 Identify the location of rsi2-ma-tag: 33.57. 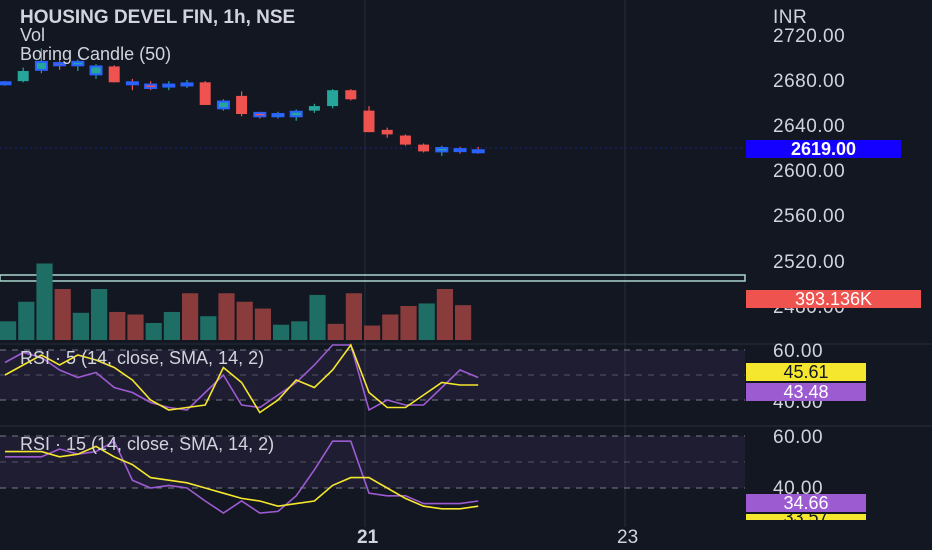
(806, 517).